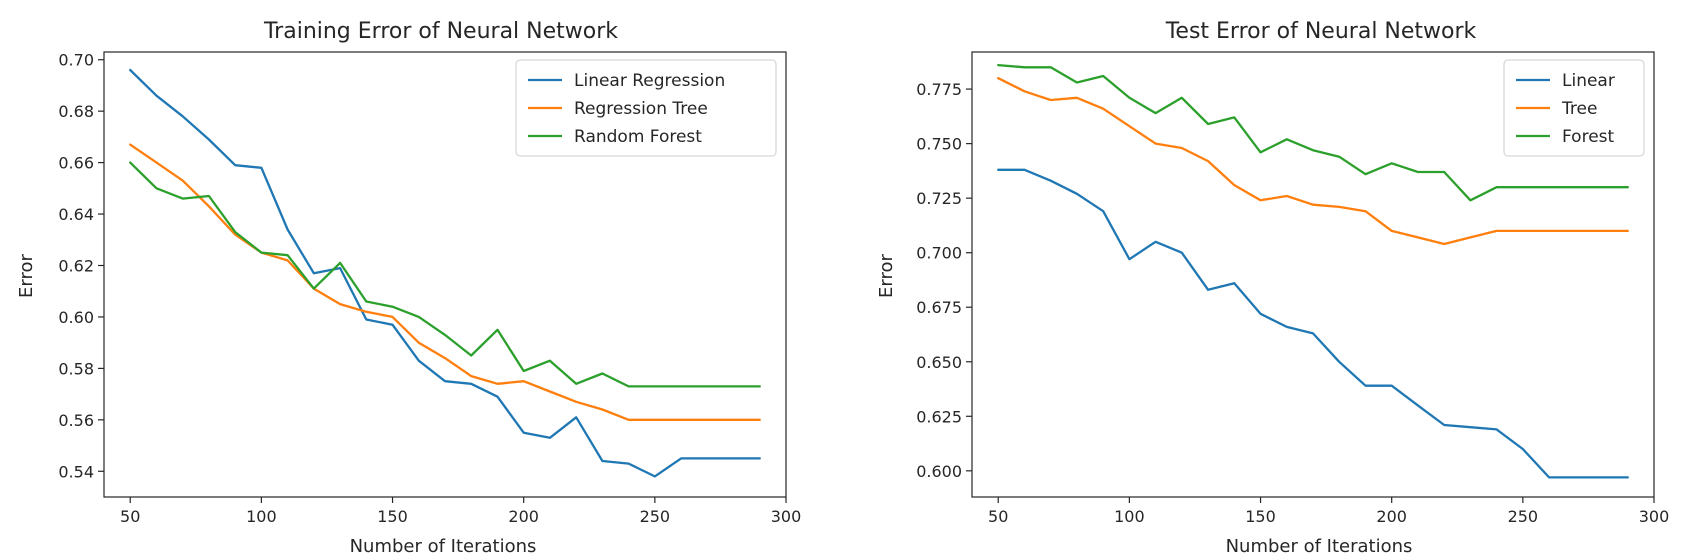 This screenshot has width=1682, height=560. Describe the element at coordinates (939, 144) in the screenshot. I see `y-tick-label: 0.750` at that location.